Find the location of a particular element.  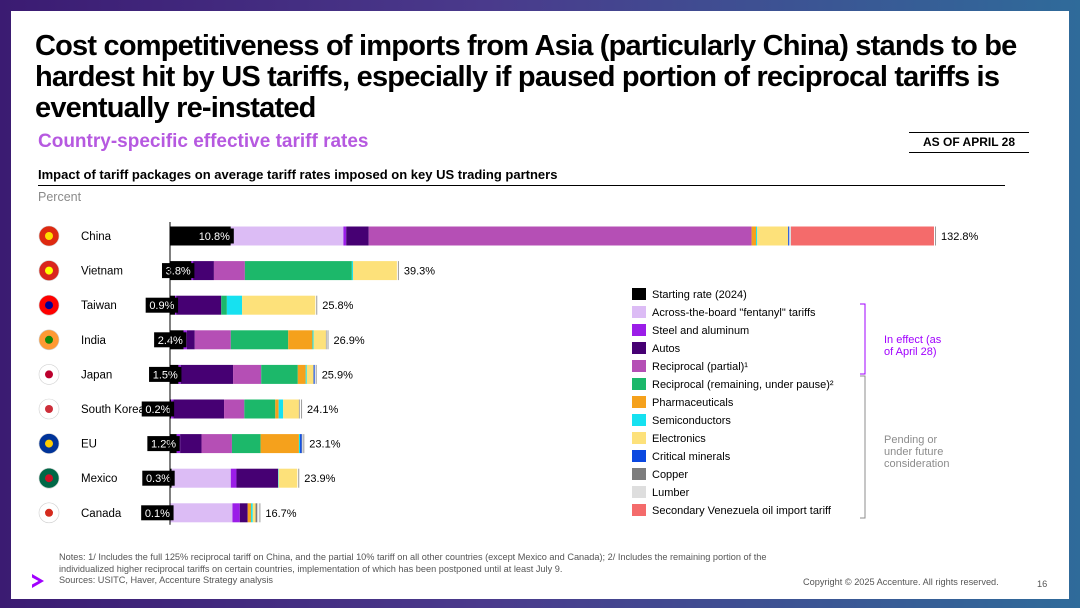

start-label-taiwan: 0.9% is located at coordinates (161, 306).